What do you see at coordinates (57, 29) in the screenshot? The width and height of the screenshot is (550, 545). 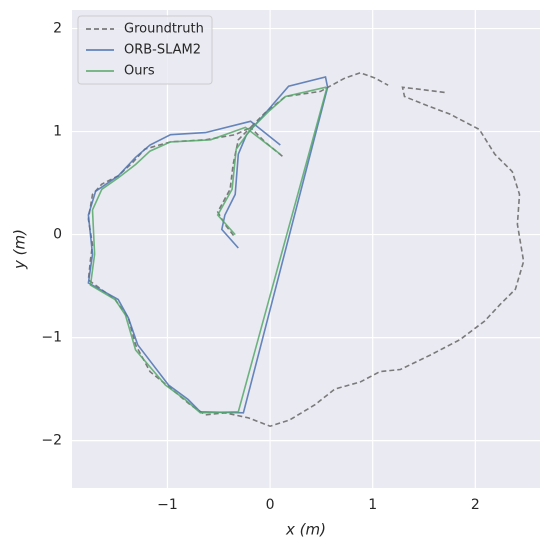 I see `y-tick-label: 2` at bounding box center [57, 29].